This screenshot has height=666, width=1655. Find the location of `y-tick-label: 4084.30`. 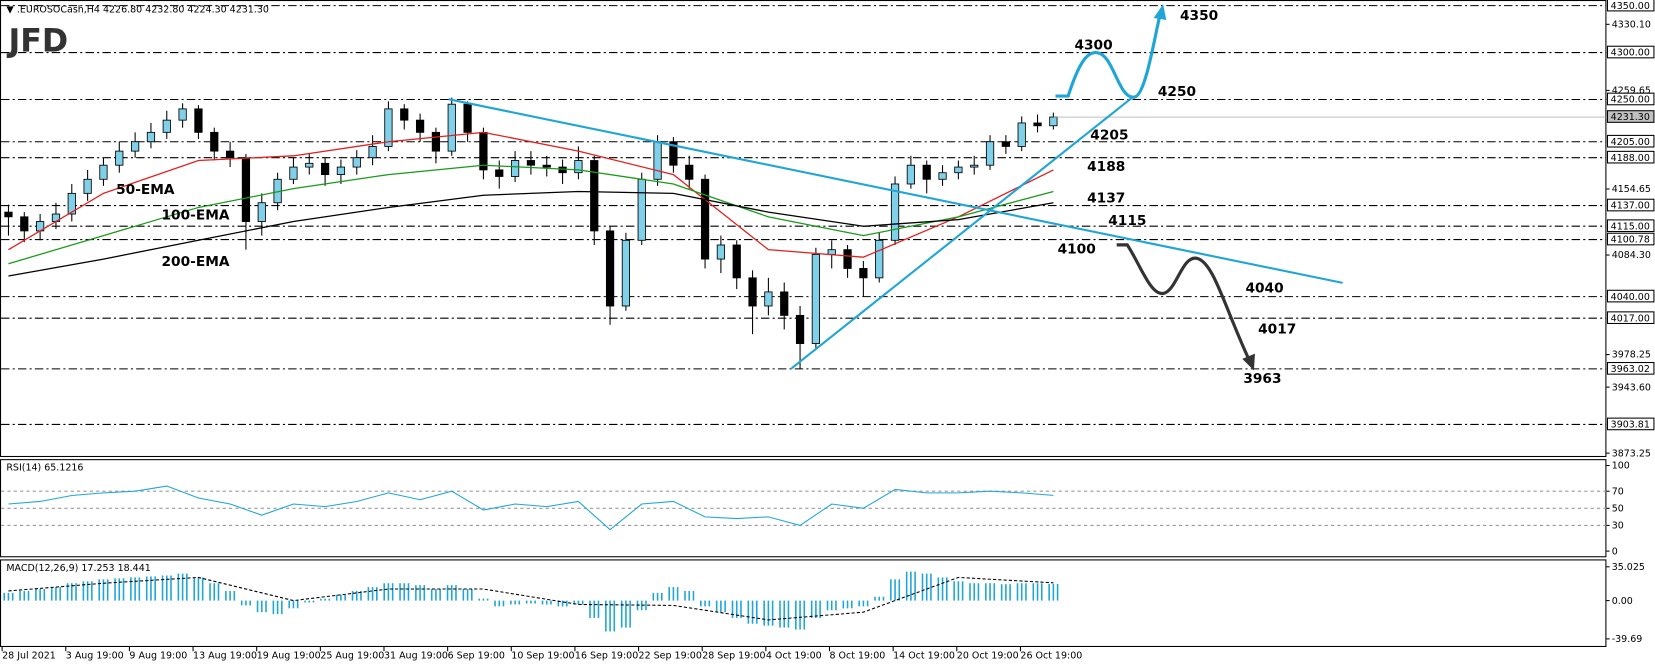

y-tick-label: 4084.30 is located at coordinates (1631, 255).